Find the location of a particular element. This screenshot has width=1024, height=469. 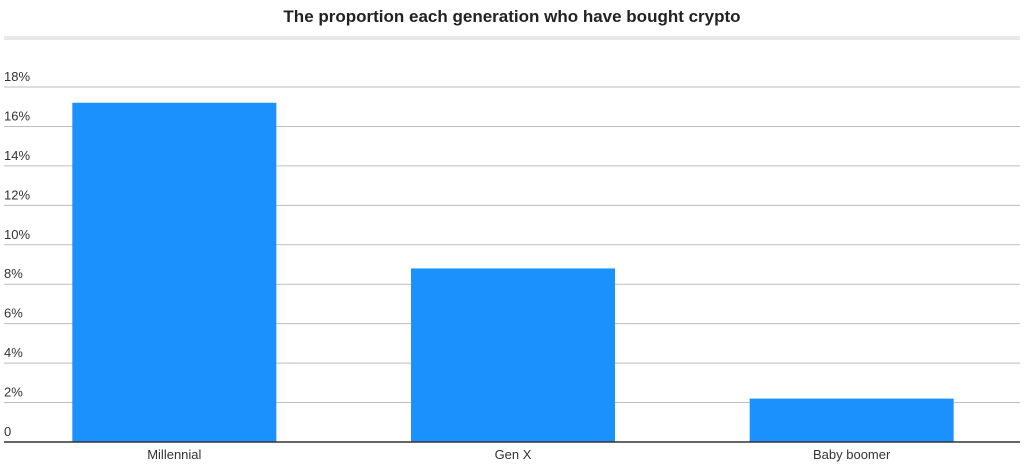

bar-baby-boomer is located at coordinates (851, 420).